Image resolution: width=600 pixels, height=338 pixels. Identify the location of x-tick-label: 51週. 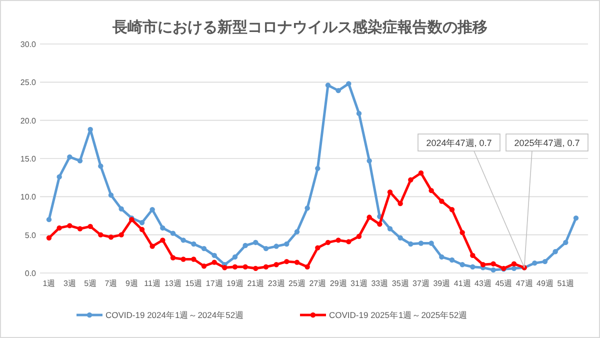
(565, 283).